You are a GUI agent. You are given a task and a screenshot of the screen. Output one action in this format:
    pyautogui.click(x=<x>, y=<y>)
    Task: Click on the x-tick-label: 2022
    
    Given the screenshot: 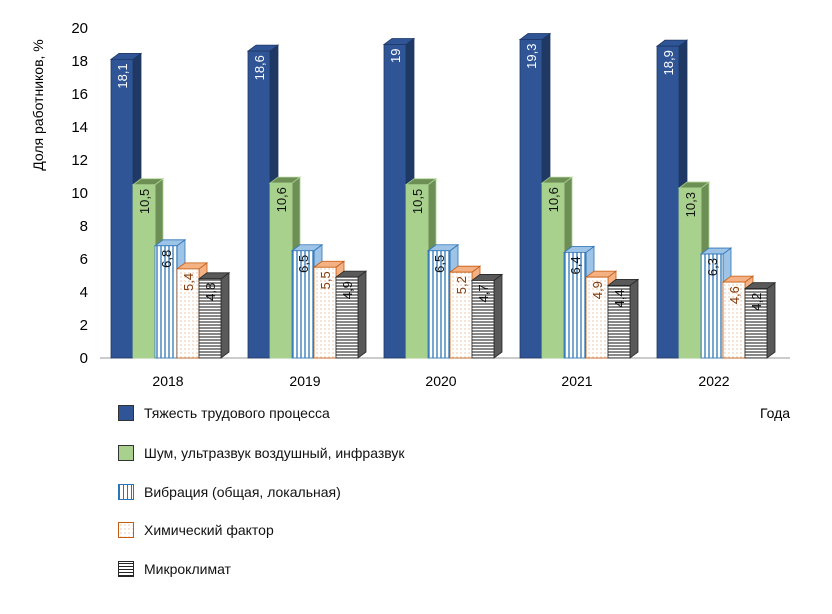 What is the action you would take?
    pyautogui.click(x=713, y=381)
    